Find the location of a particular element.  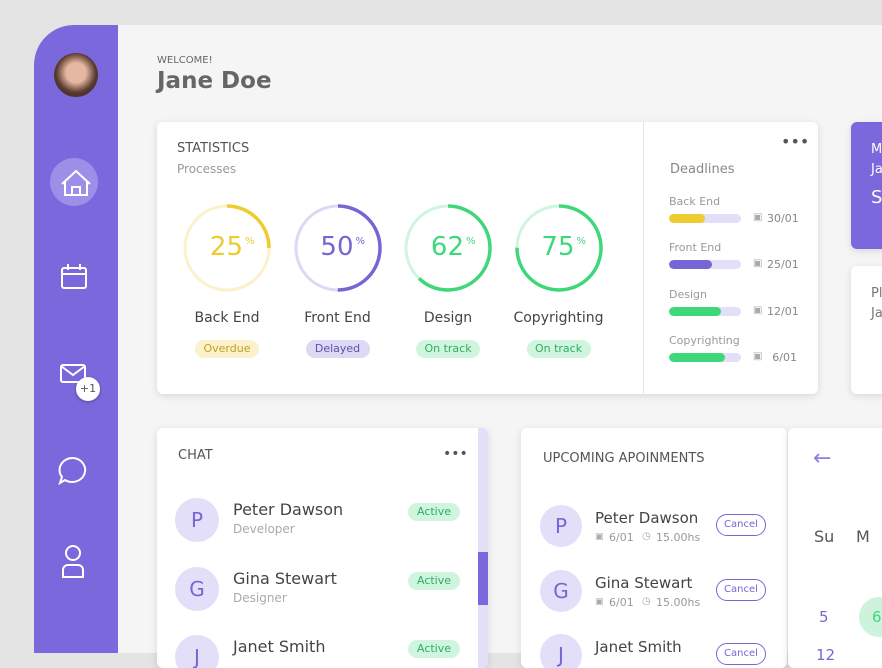

home-icon is located at coordinates (76, 182).